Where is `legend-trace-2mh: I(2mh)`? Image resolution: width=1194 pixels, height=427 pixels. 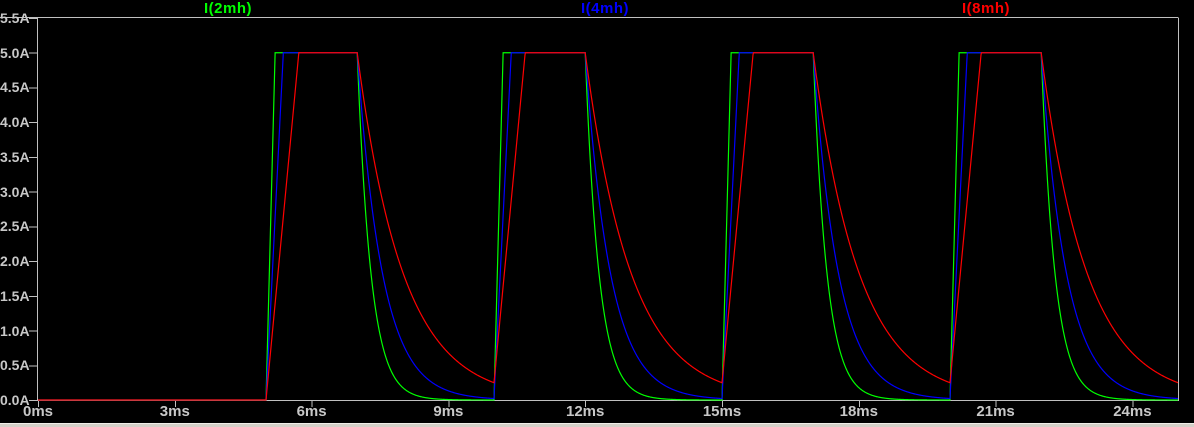
legend-trace-2mh: I(2mh) is located at coordinates (228, 8).